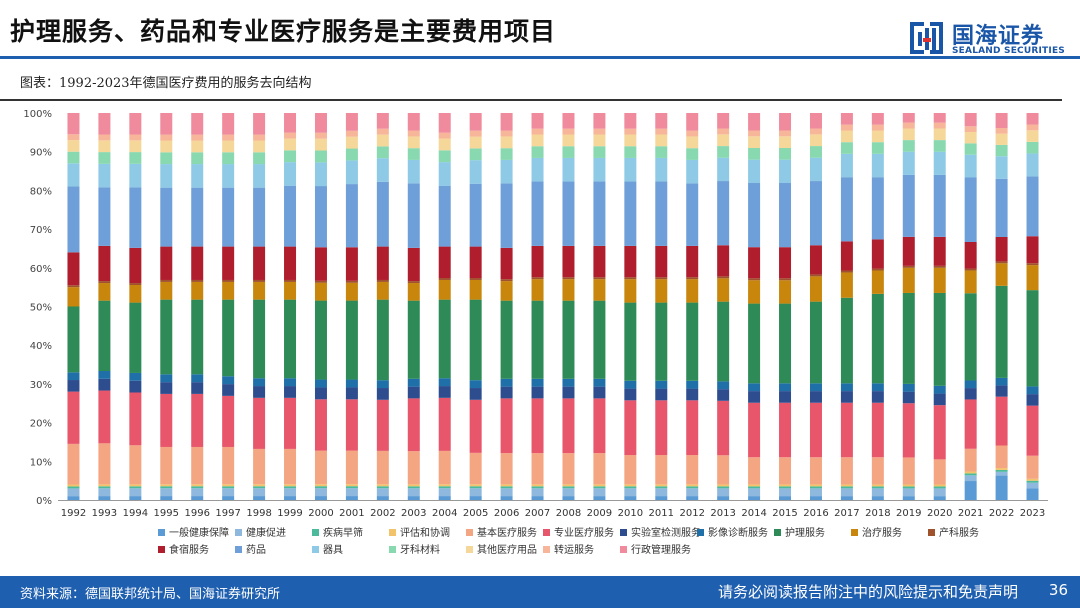  What do you see at coordinates (568, 513) in the screenshot?
I see `x-tick-label: 2008` at bounding box center [568, 513].